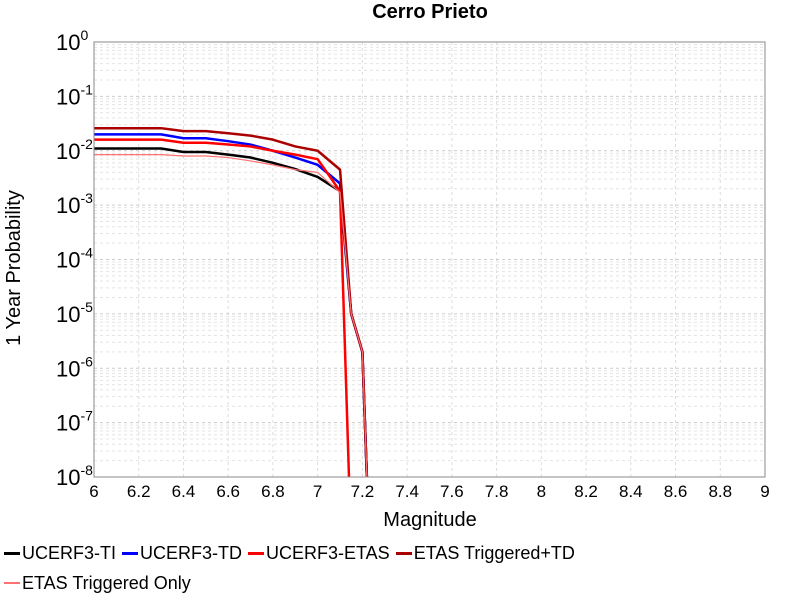  I want to click on x-tick-label: 8.2, so click(586, 491).